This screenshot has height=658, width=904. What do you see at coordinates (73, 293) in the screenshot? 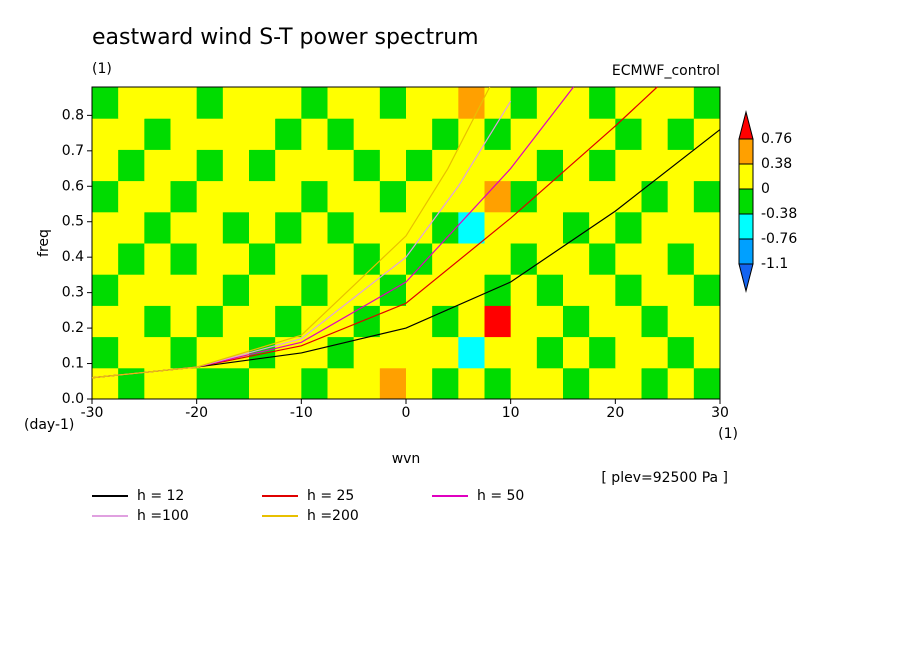
I see `y-tick-label: 0.3` at bounding box center [73, 293].